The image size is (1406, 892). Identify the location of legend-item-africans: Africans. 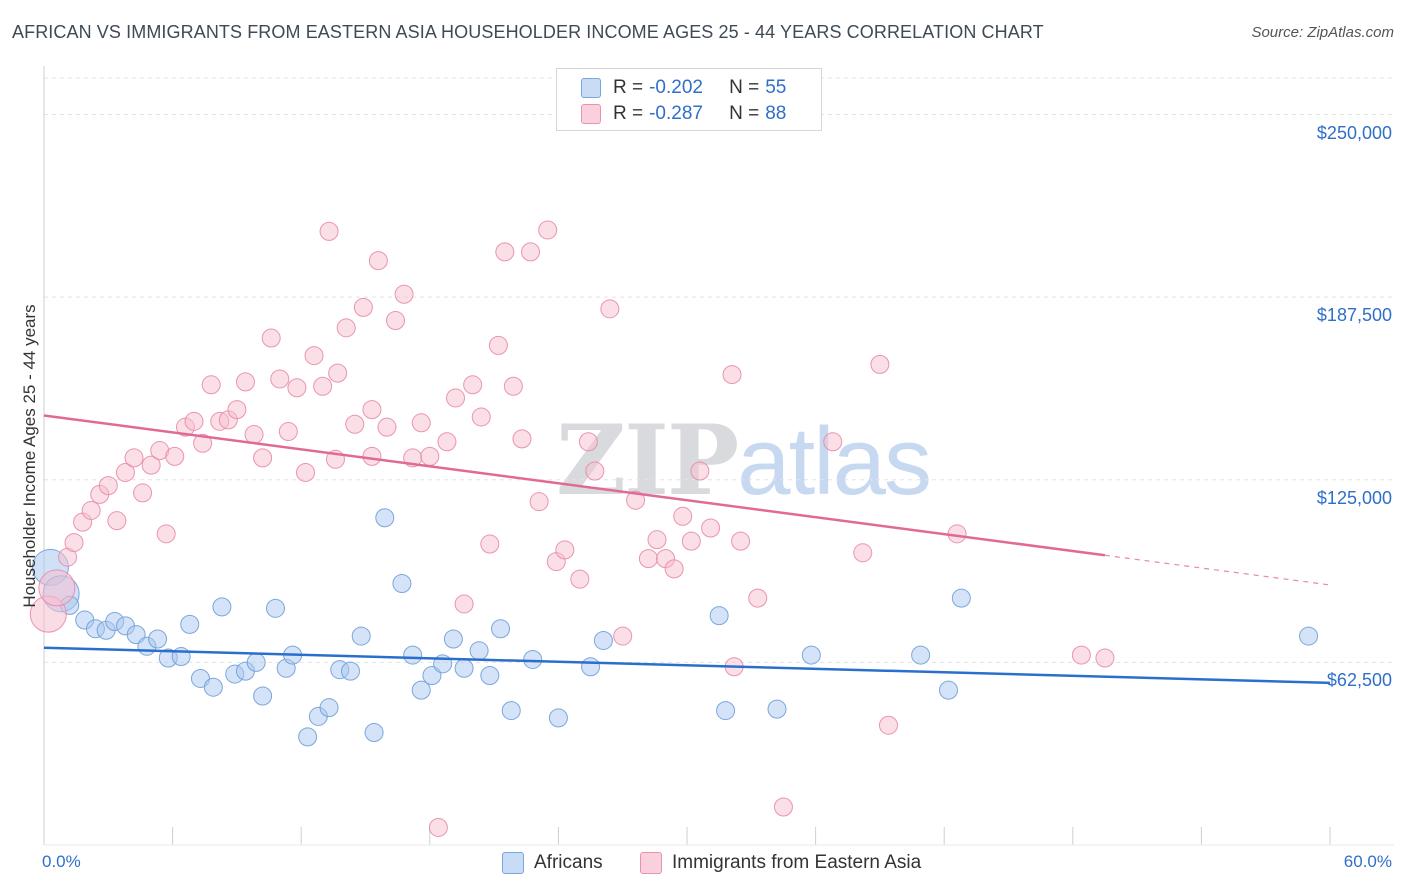
(552, 863).